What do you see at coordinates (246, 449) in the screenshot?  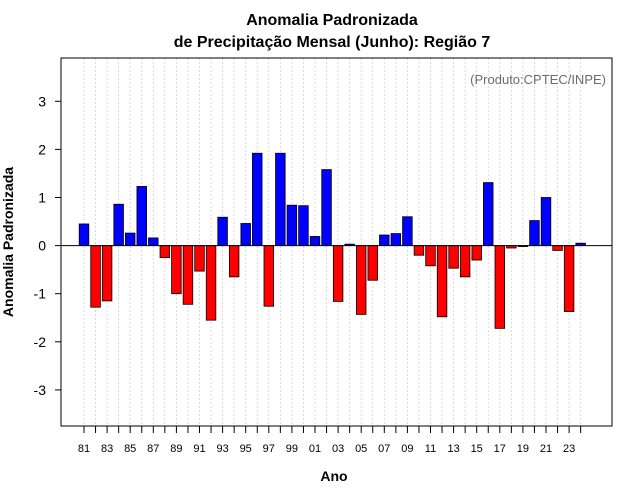 I see `x-tick-label: 95` at bounding box center [246, 449].